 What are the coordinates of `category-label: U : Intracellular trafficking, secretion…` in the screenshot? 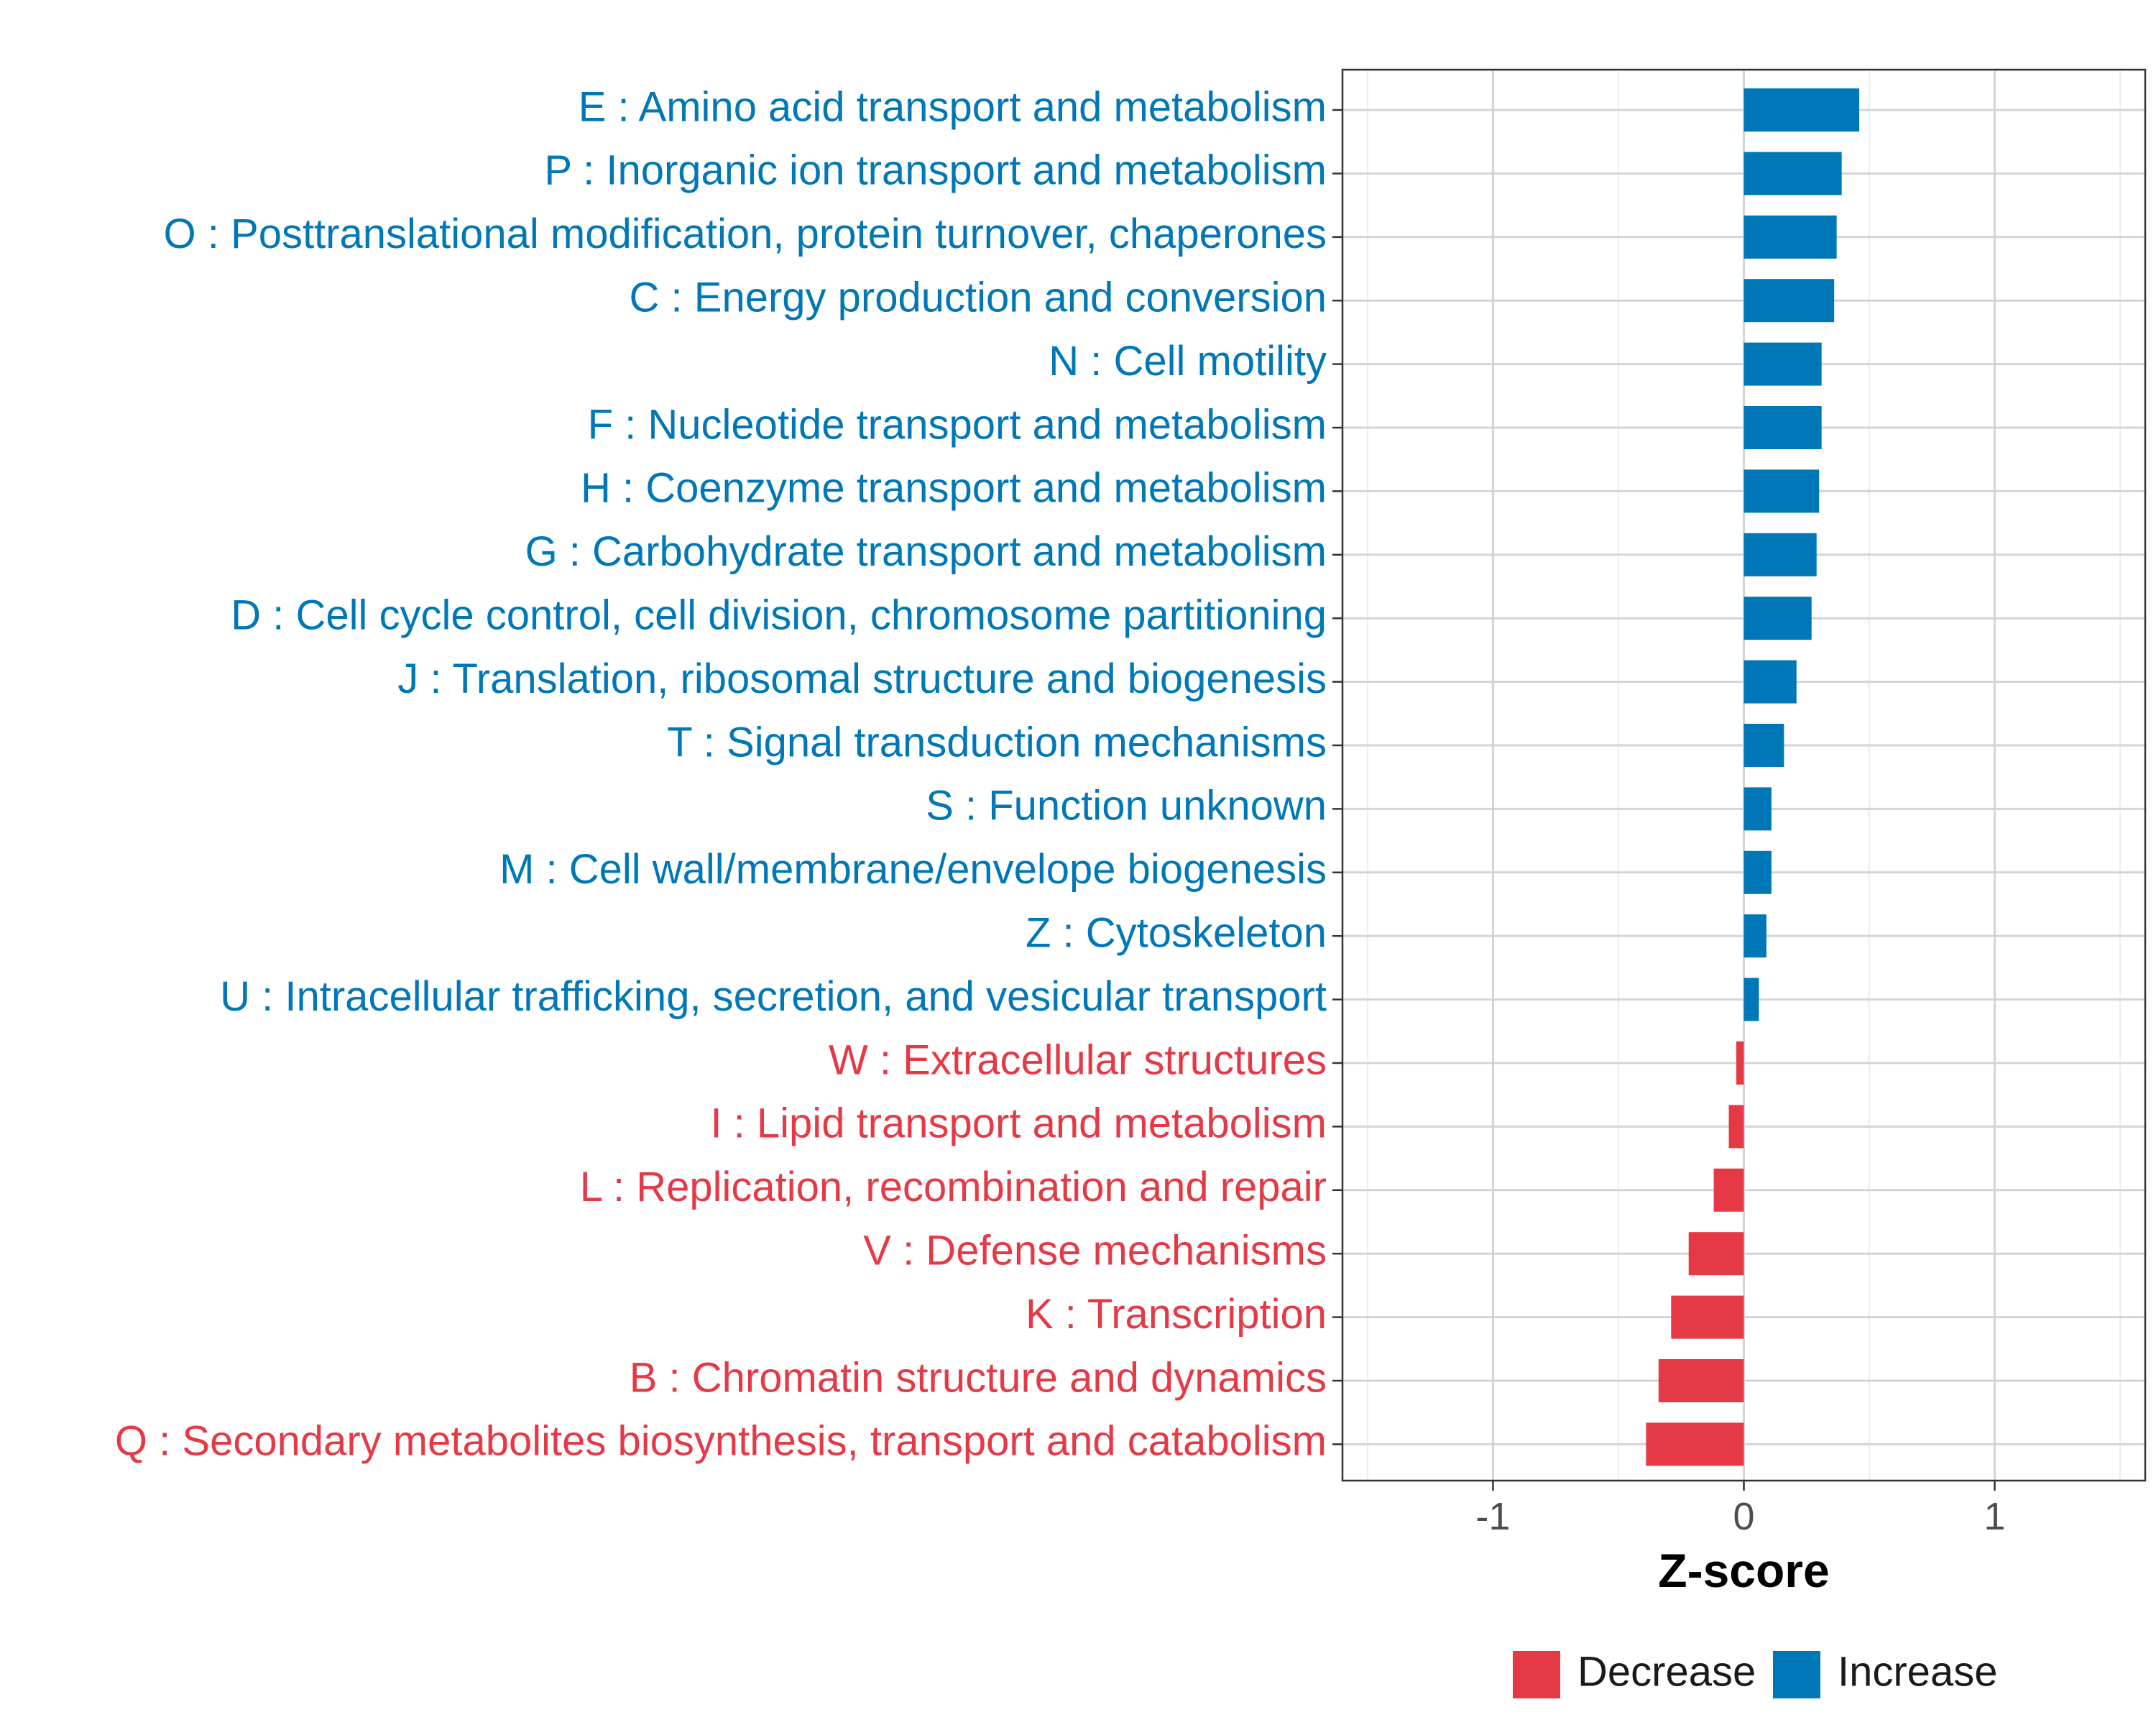 It's located at (774, 996).